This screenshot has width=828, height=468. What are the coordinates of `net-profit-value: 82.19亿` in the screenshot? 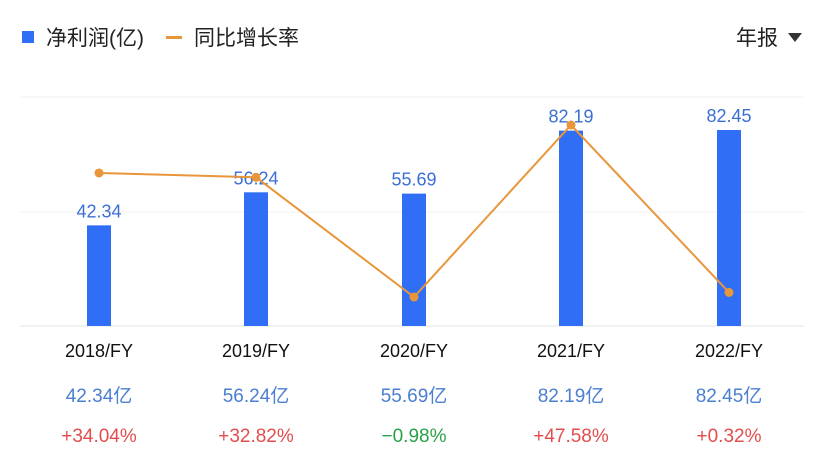 It's located at (571, 396).